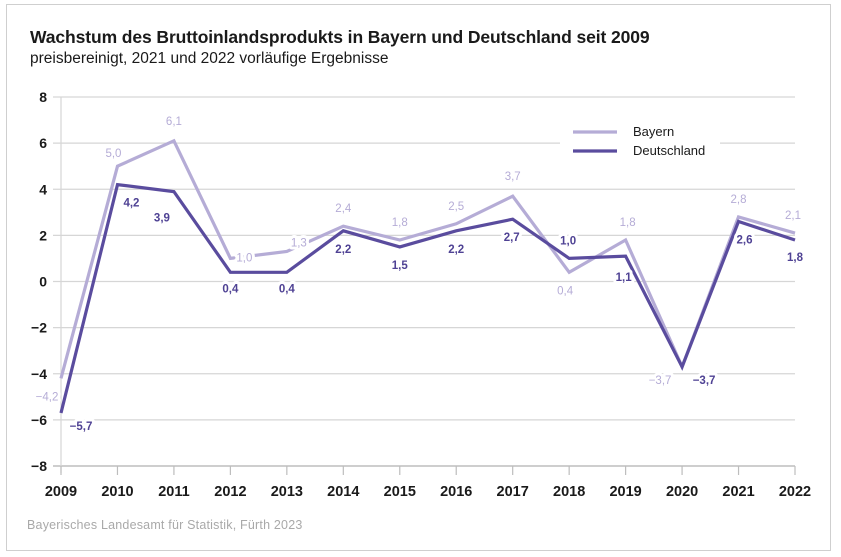 This screenshot has width=841, height=557. What do you see at coordinates (43, 143) in the screenshot?
I see `y-tick-label: 6` at bounding box center [43, 143].